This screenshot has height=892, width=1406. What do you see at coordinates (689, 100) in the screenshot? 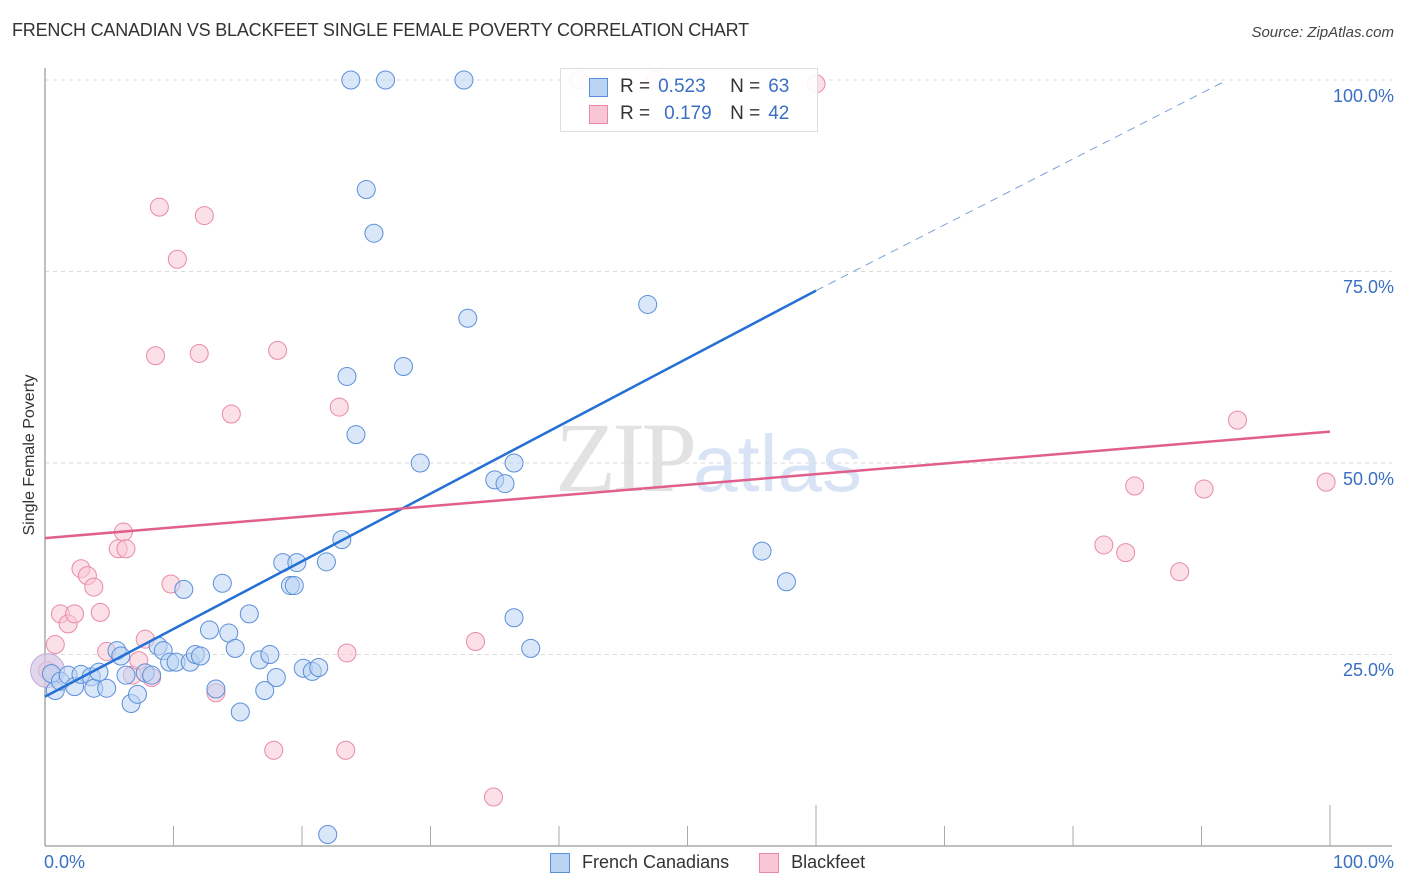
I see `stats-legend: R = 0.523 N = 63 R = 0.179 N = 42` at bounding box center [689, 100].